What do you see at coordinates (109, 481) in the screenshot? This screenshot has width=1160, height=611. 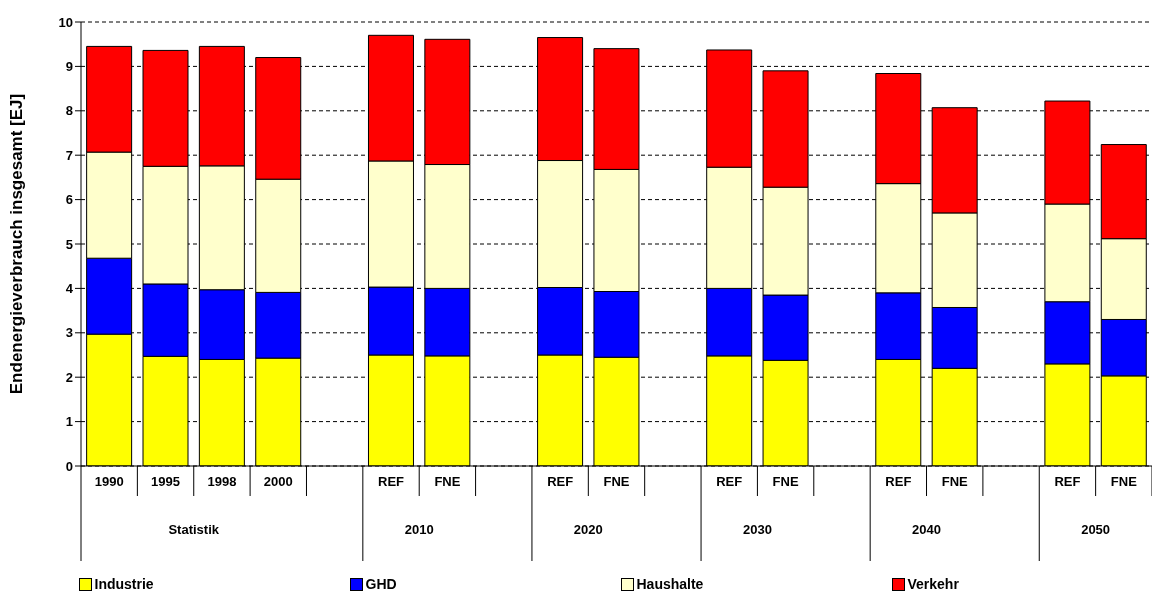 I see `x-tick-label: 1990` at bounding box center [109, 481].